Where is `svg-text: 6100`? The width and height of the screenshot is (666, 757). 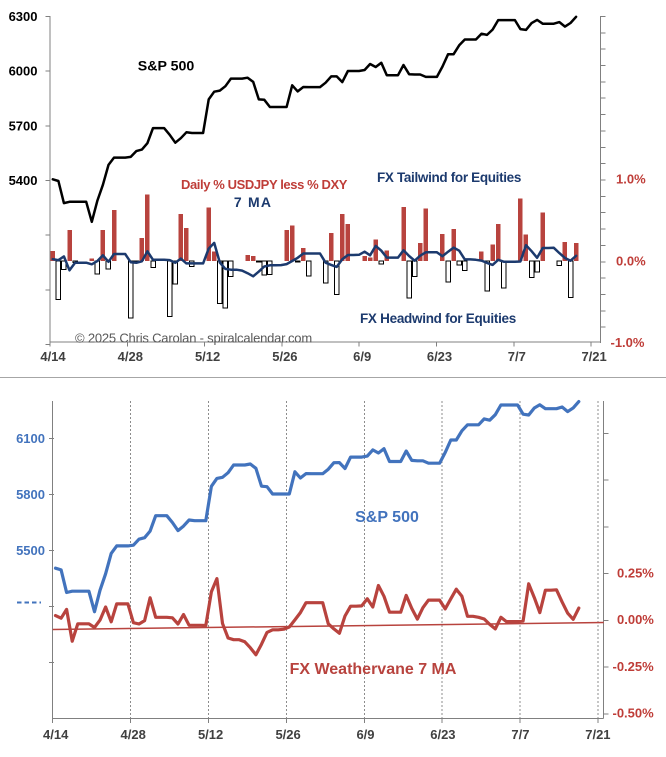 svg-text: 6100 is located at coordinates (30, 438).